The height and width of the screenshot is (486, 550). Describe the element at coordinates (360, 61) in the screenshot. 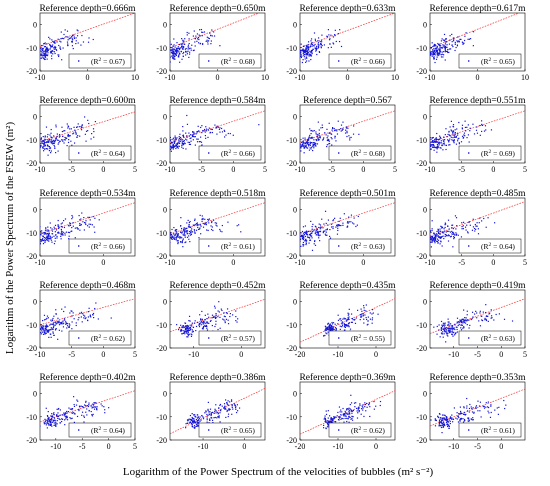

I see `legend-box` at that location.